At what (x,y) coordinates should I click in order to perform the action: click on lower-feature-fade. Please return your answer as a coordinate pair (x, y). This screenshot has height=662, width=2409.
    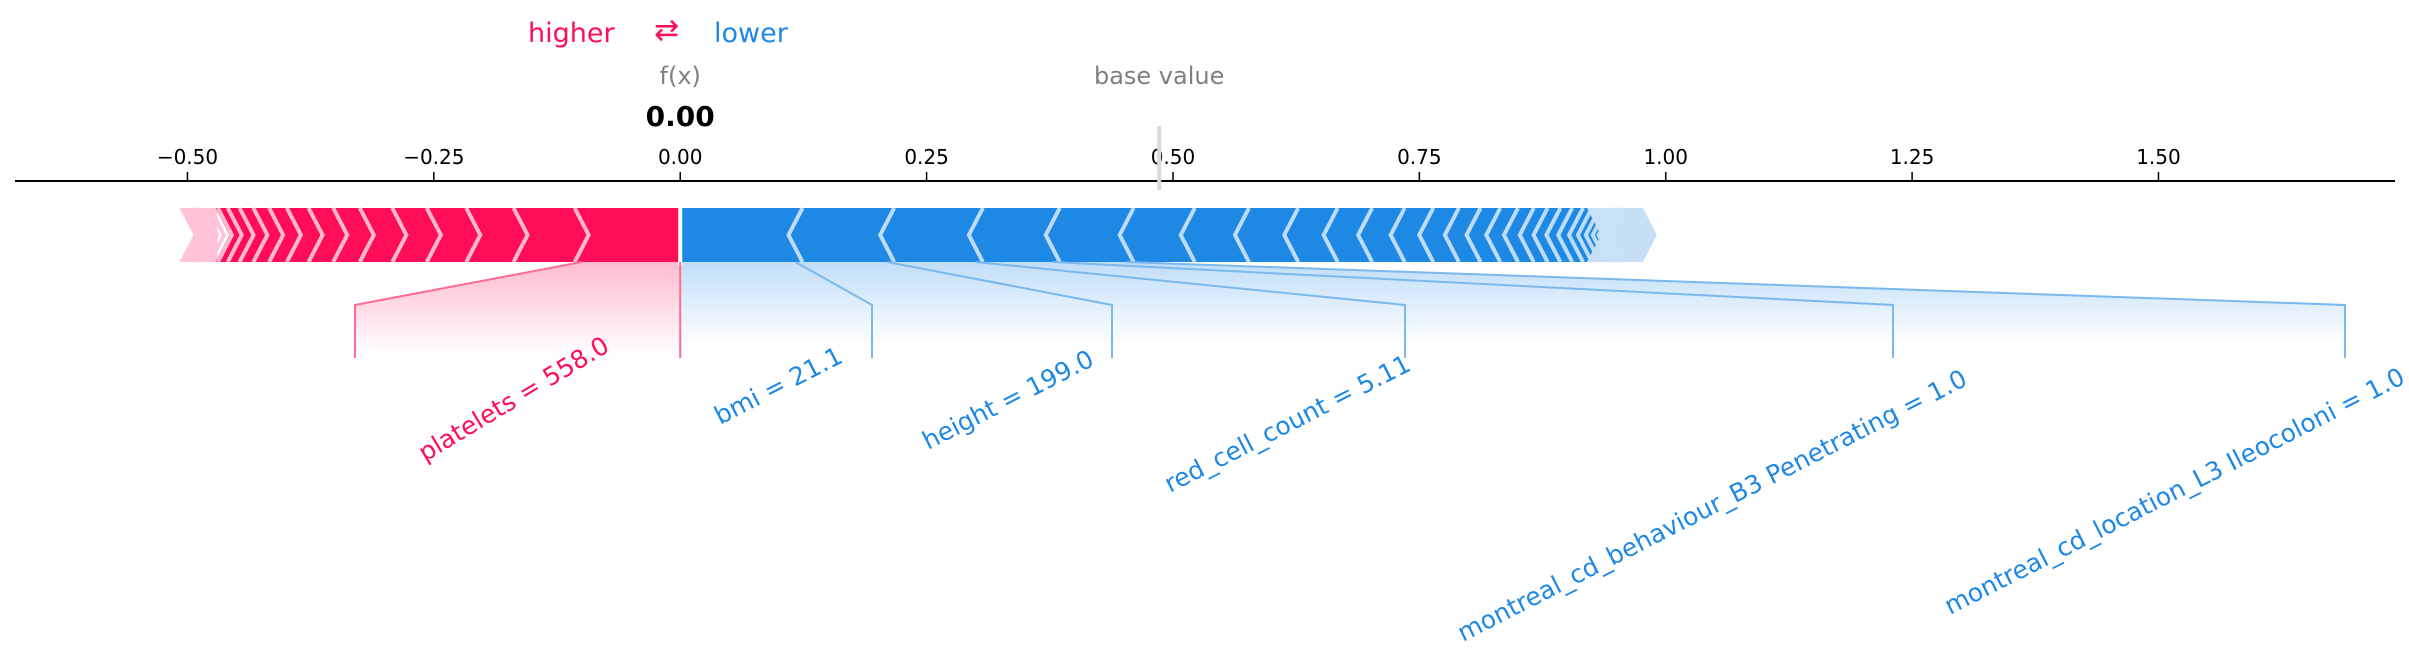
    Looking at the image, I should click on (1512, 303).